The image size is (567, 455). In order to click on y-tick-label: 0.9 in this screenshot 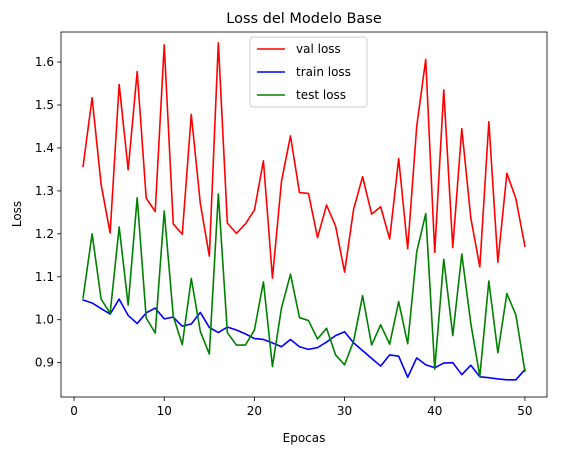, I will do `click(44, 363)`.